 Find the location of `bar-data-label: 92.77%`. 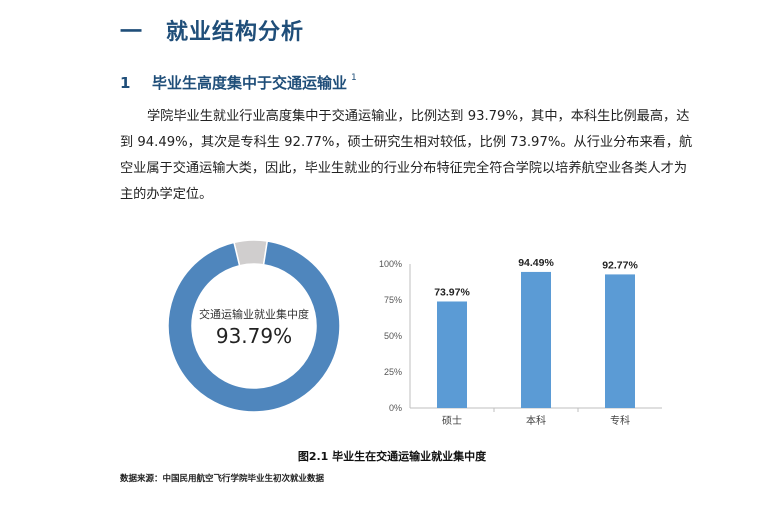

bar-data-label: 92.77% is located at coordinates (620, 265).